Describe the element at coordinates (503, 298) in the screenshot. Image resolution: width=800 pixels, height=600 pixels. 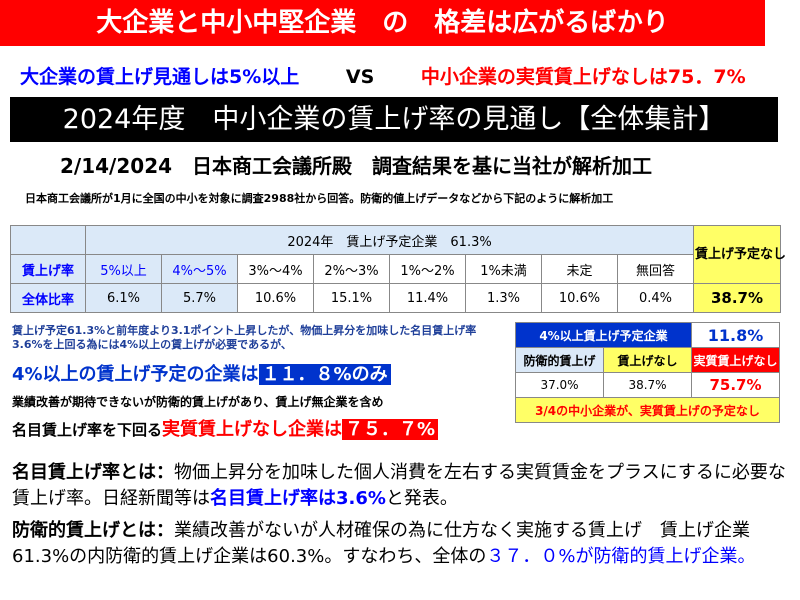
I see `table-cell: 1.3%` at that location.